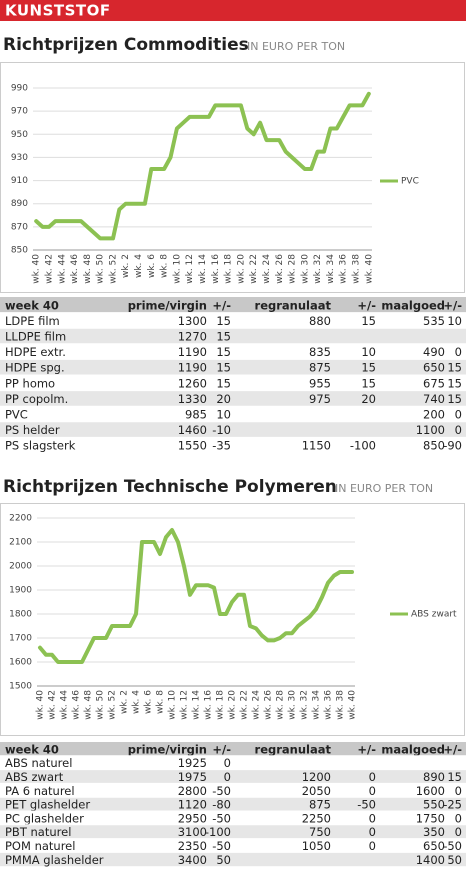  I want to click on x-tick-label: wk. 14, so click(197, 705).